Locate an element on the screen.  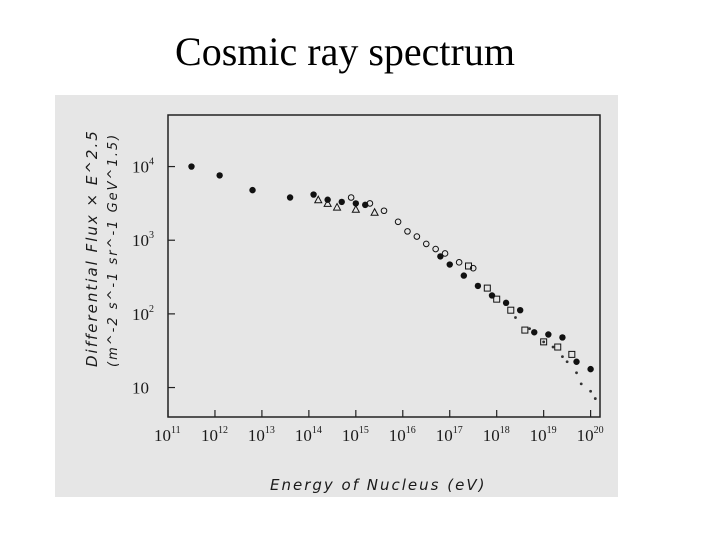
x-axis-title: Energy of Nucleus (eV) is located at coordinates (378, 485).